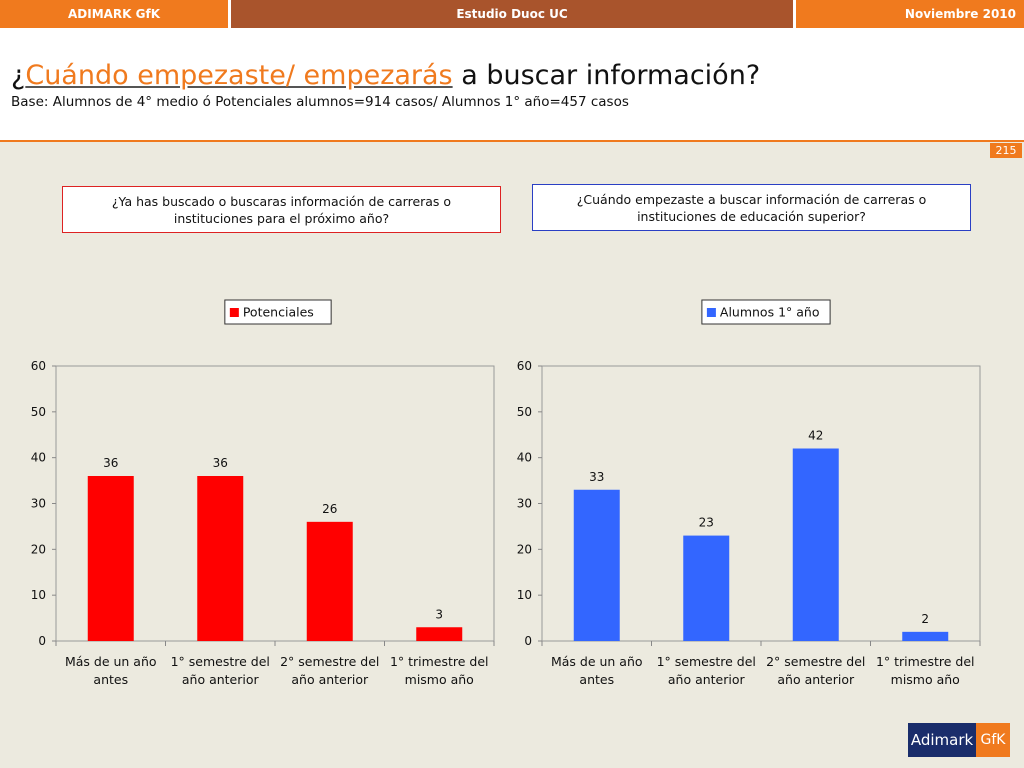 The height and width of the screenshot is (768, 1024). I want to click on adimark-logo: Adimark GfK, so click(959, 740).